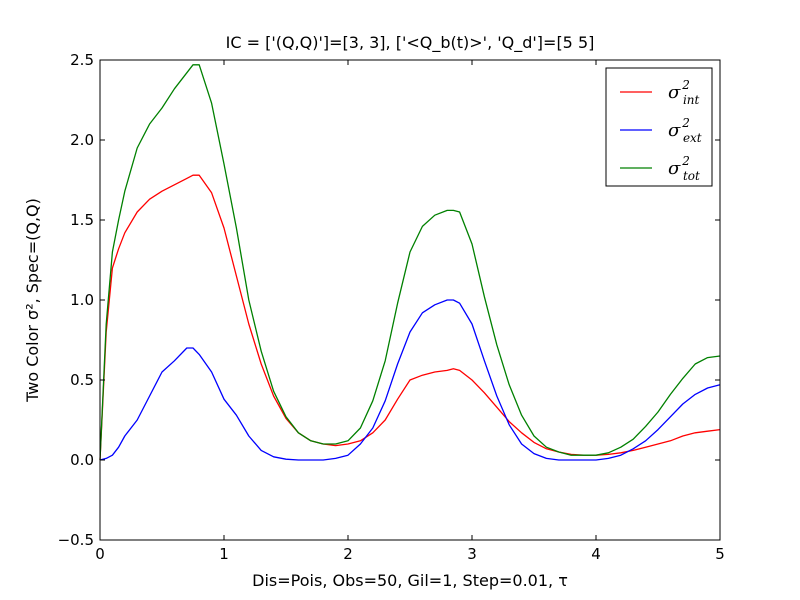 The image size is (800, 600). I want to click on x-axis-label: Dis=Pois, Obs=50, Gil=1, Step=0.01, τ, so click(410, 580).